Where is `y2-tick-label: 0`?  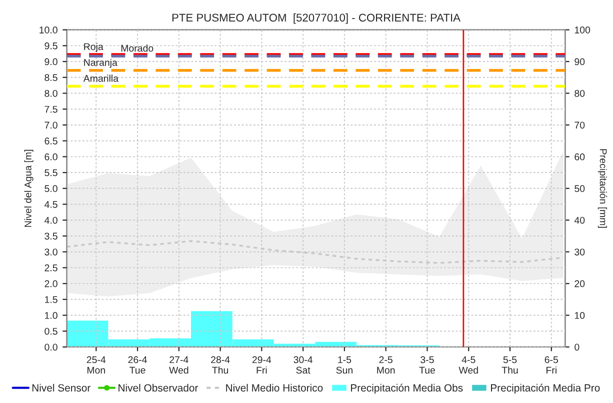 y2-tick-label: 0 is located at coordinates (577, 347).